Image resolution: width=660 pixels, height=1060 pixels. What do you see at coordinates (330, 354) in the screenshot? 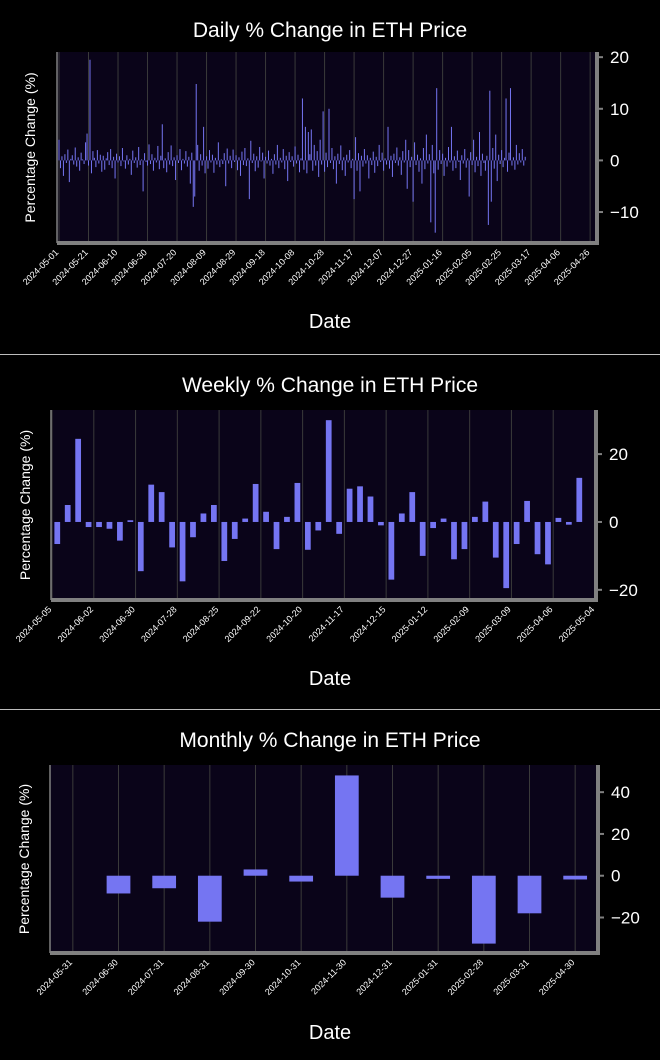
I see `divider` at bounding box center [330, 354].